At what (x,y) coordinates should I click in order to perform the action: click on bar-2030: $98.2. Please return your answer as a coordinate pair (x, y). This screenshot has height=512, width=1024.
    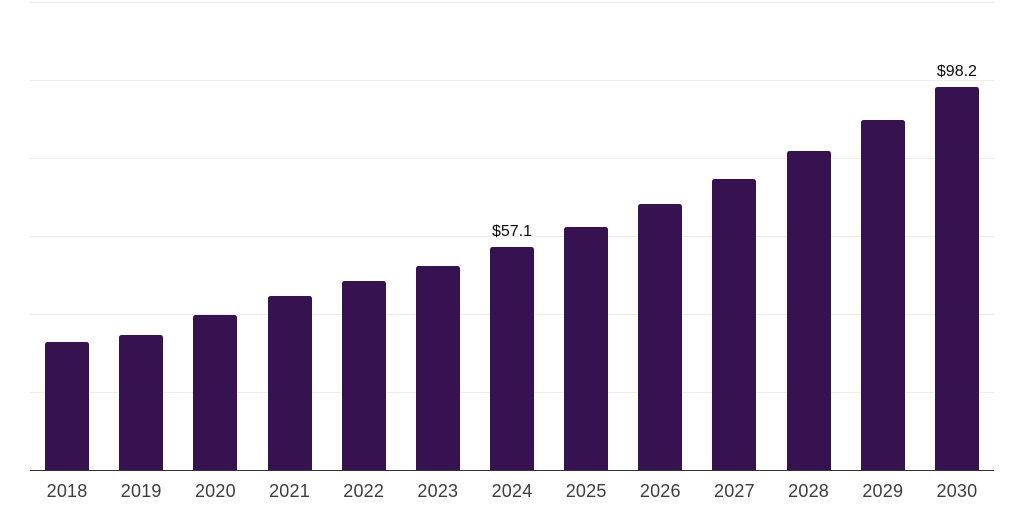
    Looking at the image, I should click on (956, 266).